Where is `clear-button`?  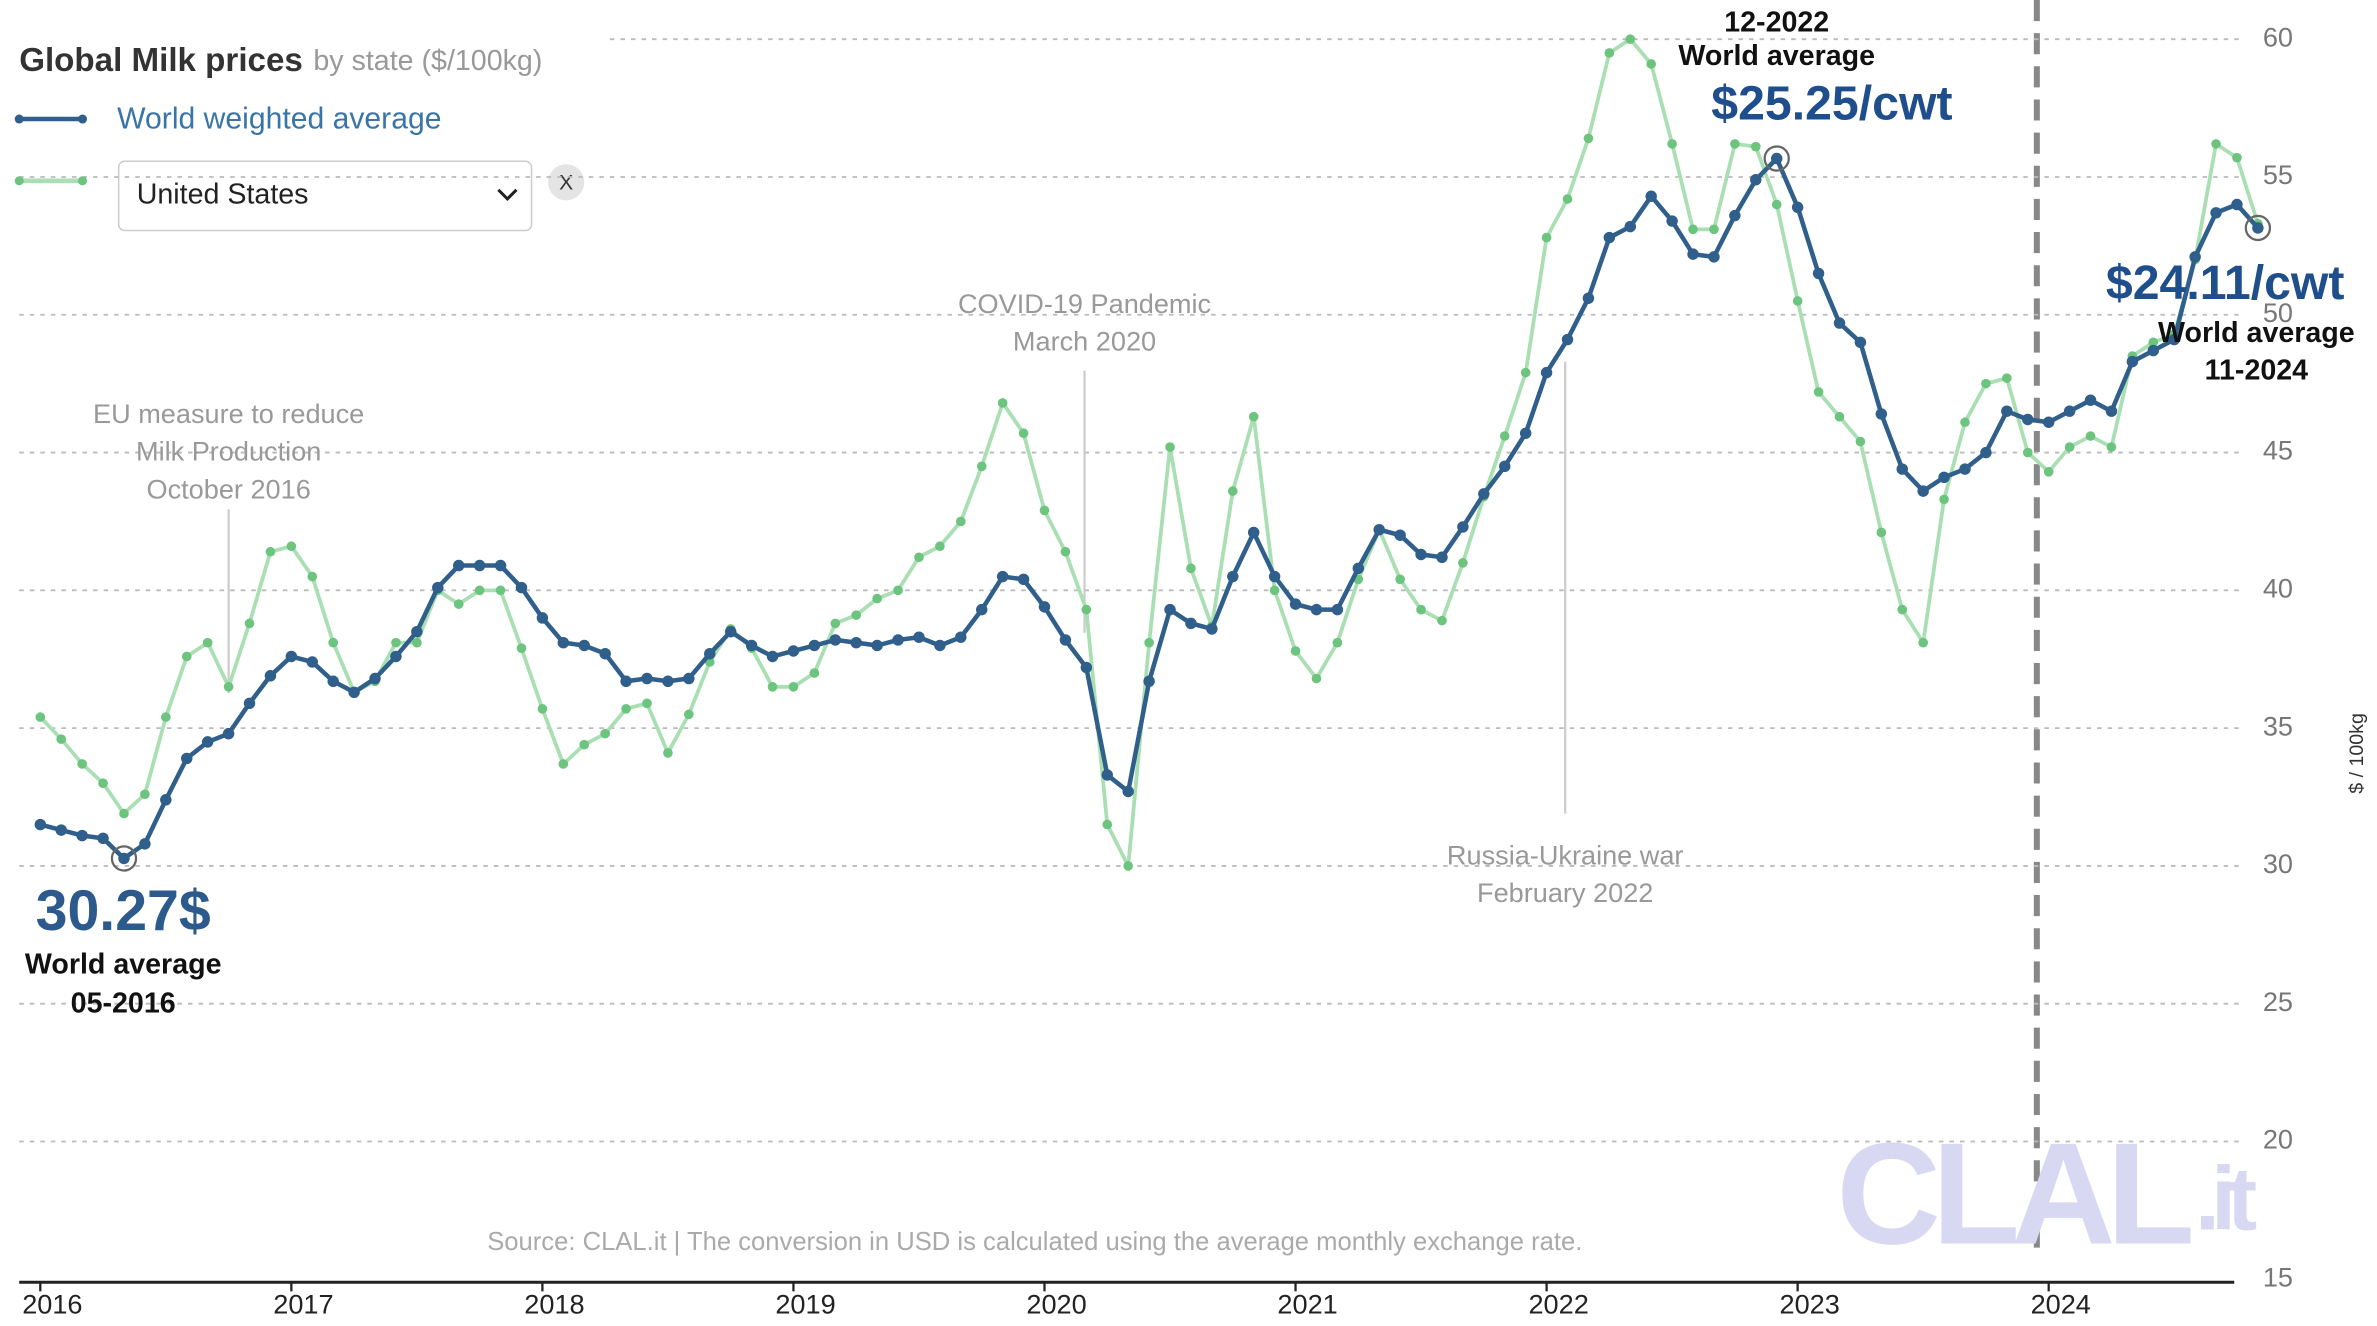
clear-button is located at coordinates (566, 182).